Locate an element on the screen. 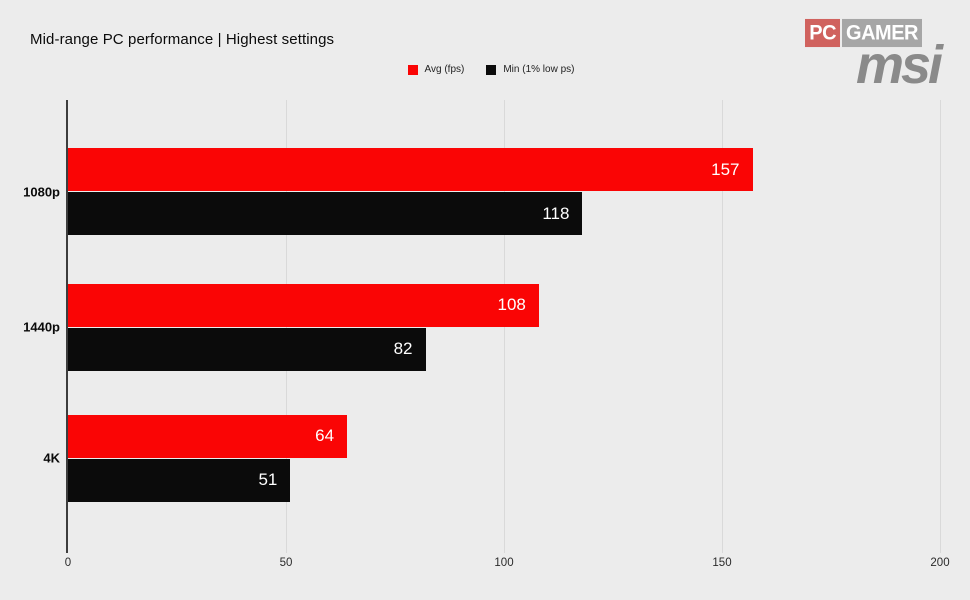 The height and width of the screenshot is (600, 970). pcgamer-gamer-badge: GAMER is located at coordinates (882, 33).